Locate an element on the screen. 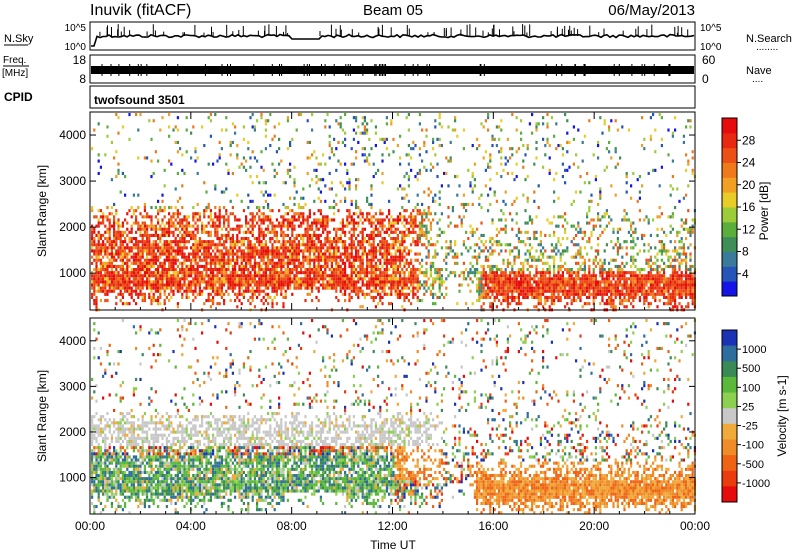  freq-frame is located at coordinates (392, 69).